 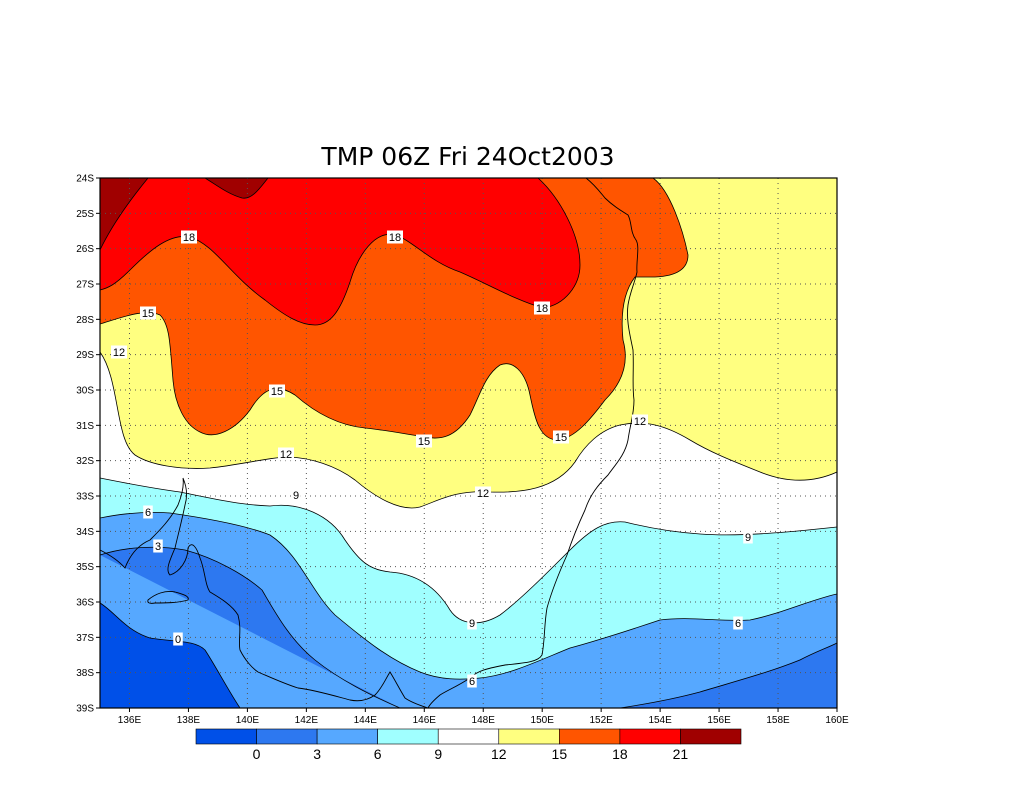 I want to click on colorbar-label: 9, so click(x=438, y=754).